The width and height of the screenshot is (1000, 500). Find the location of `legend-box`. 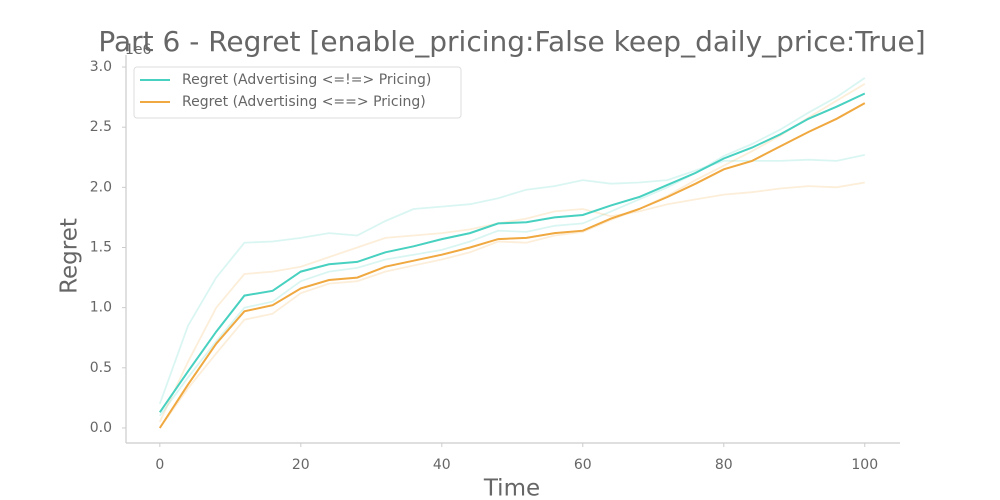

legend-box is located at coordinates (297, 92).